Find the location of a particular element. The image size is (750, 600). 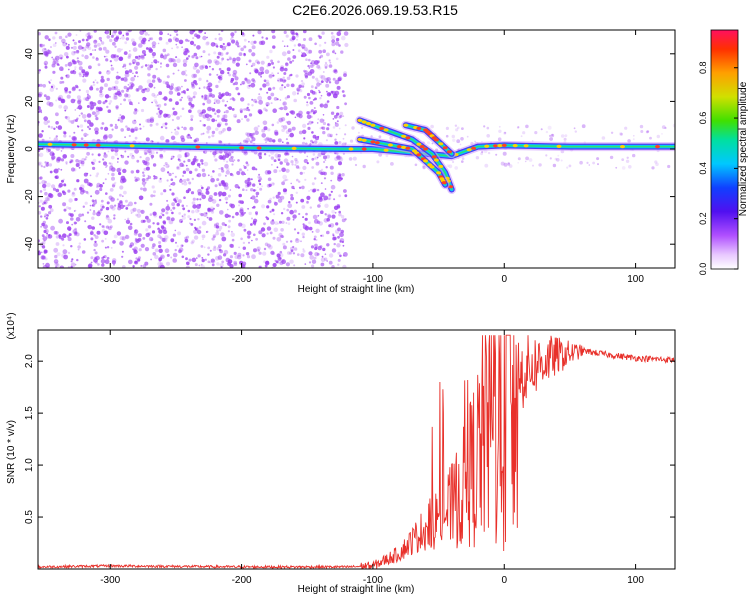

colorbar-label: Normalized spectral amplitude is located at coordinates (743, 148).